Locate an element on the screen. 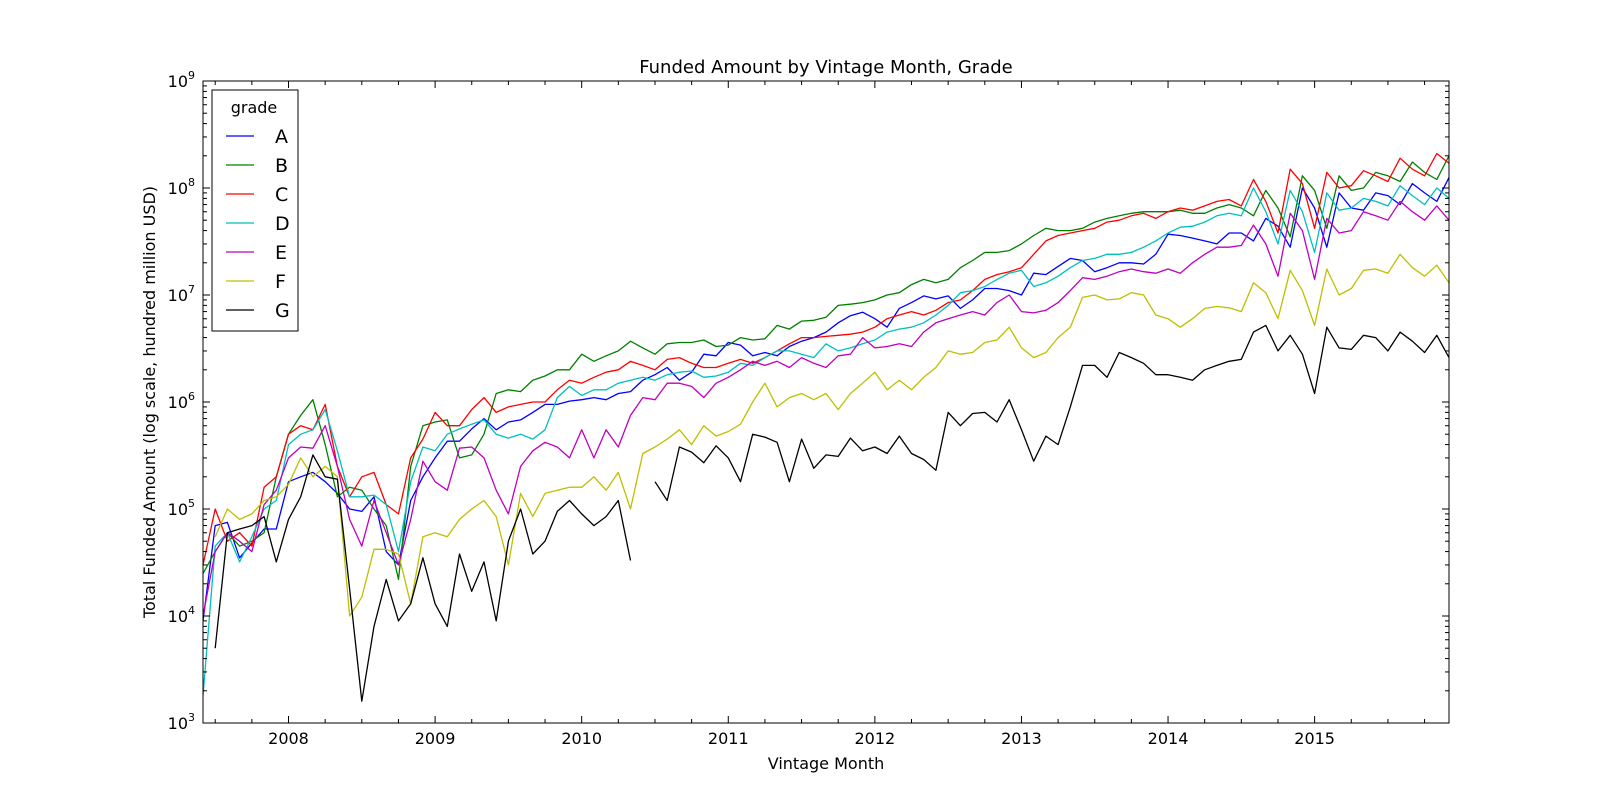  x-tick-label: 2009 is located at coordinates (435, 738).